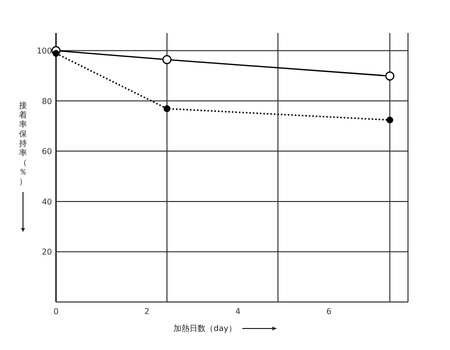 This screenshot has width=450, height=350. Describe the element at coordinates (47, 151) in the screenshot. I see `y-tick-label: 60` at that location.